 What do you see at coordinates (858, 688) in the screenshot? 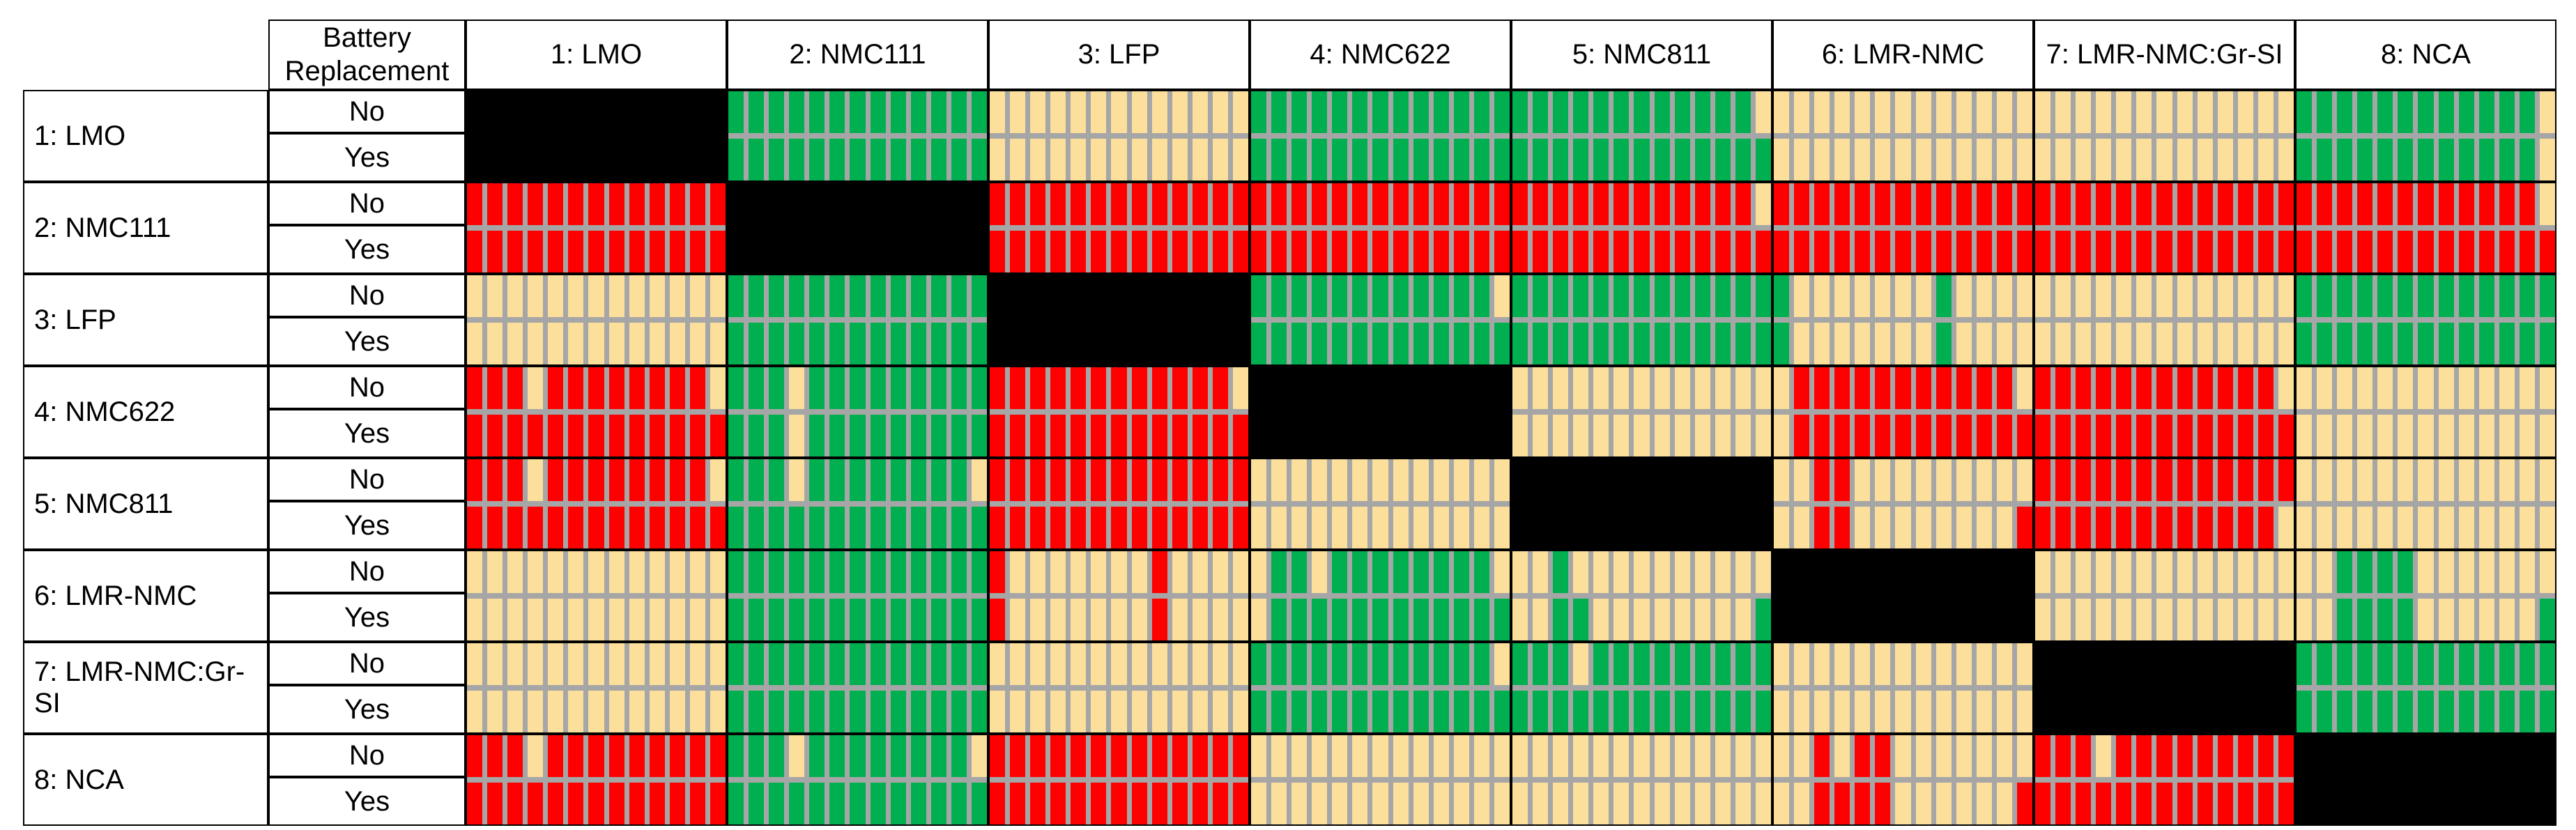
I see `replacement-divider` at bounding box center [858, 688].